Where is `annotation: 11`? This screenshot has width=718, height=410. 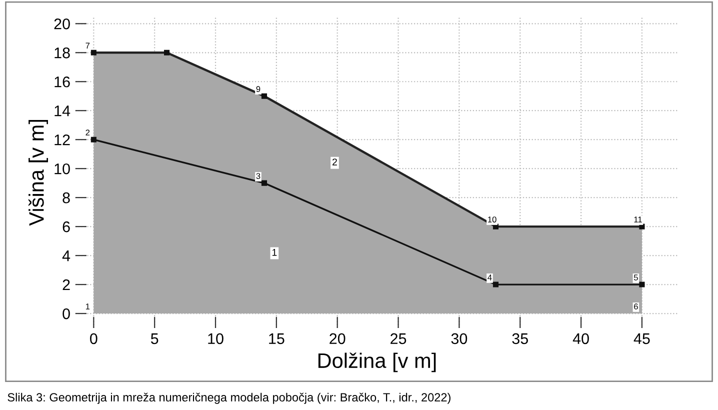 annotation: 11 is located at coordinates (638, 219).